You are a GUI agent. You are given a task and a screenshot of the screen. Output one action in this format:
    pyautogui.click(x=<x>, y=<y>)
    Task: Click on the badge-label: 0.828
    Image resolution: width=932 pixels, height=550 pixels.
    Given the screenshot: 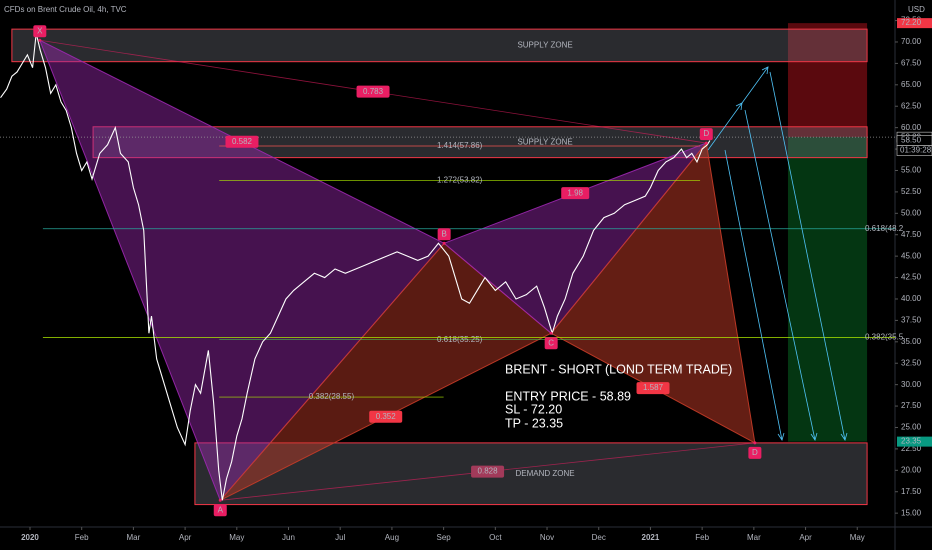 What is the action you would take?
    pyautogui.click(x=488, y=471)
    